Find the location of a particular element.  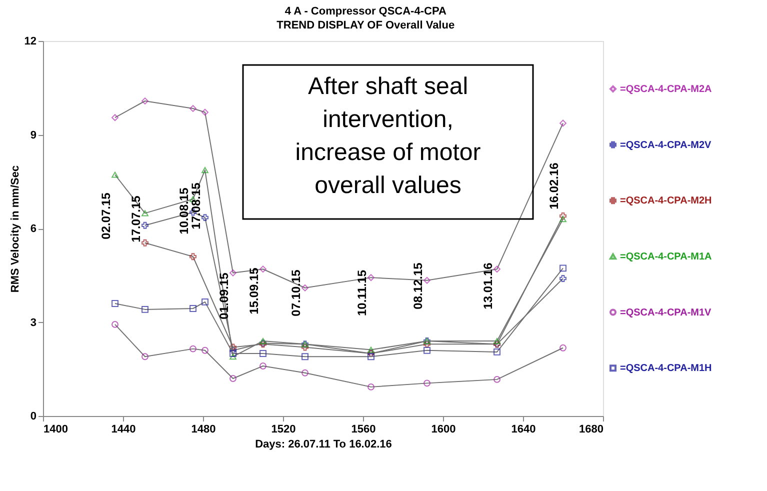

annotation: 13.01.16 is located at coordinates (488, 286).